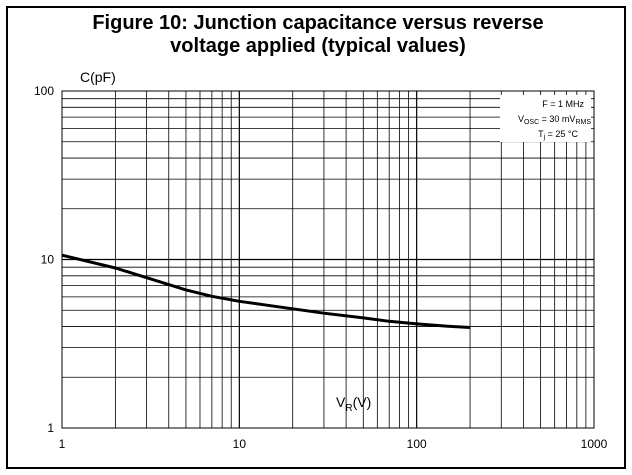  What do you see at coordinates (521, 119) in the screenshot?
I see `vosc-main: V` at bounding box center [521, 119].